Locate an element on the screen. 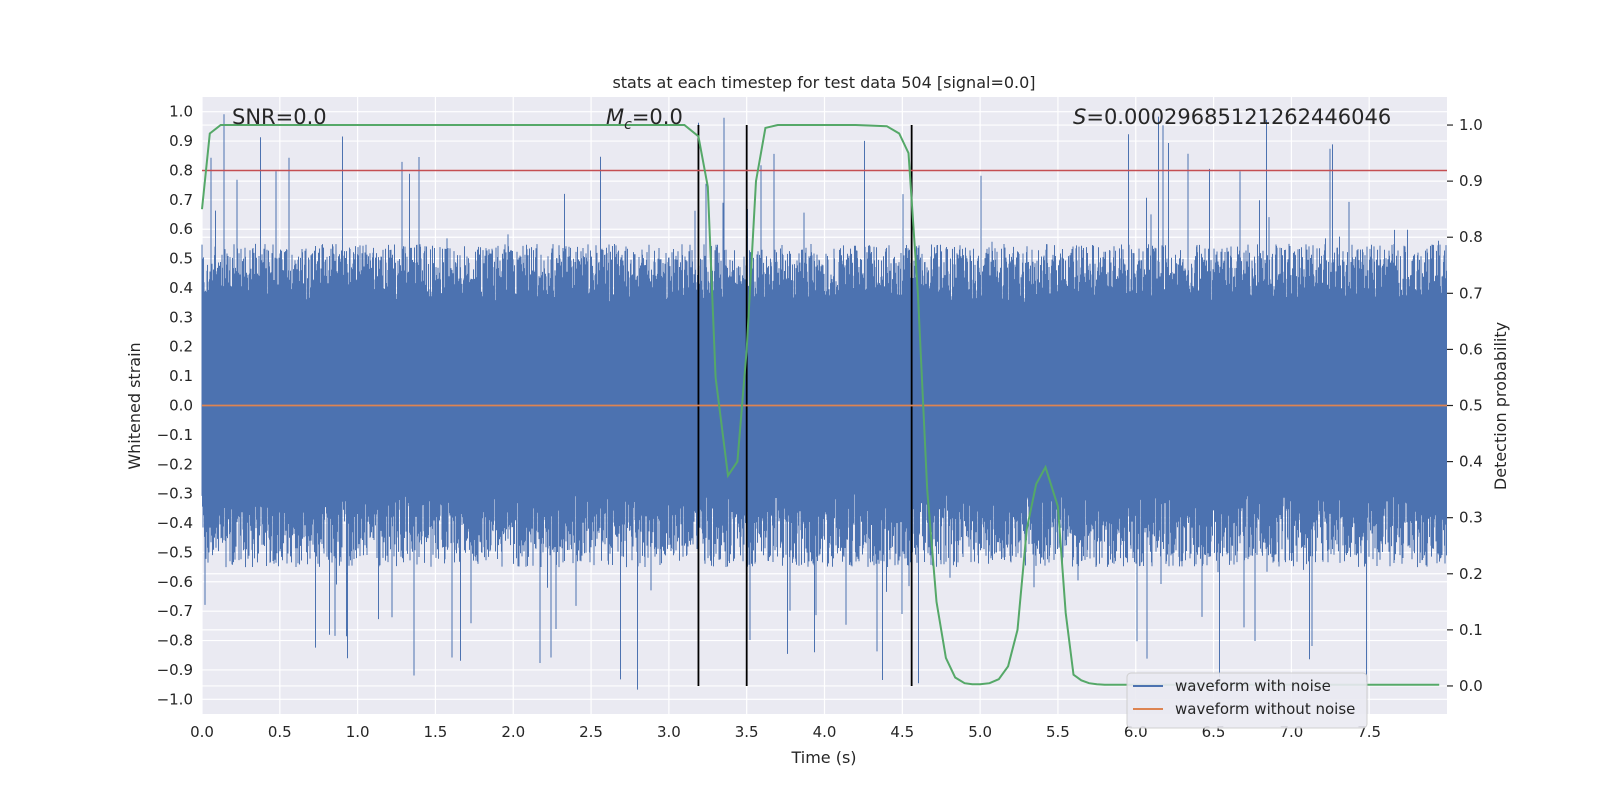 The image size is (1600, 800). y-left-tick-label: 0.8 is located at coordinates (181, 170).